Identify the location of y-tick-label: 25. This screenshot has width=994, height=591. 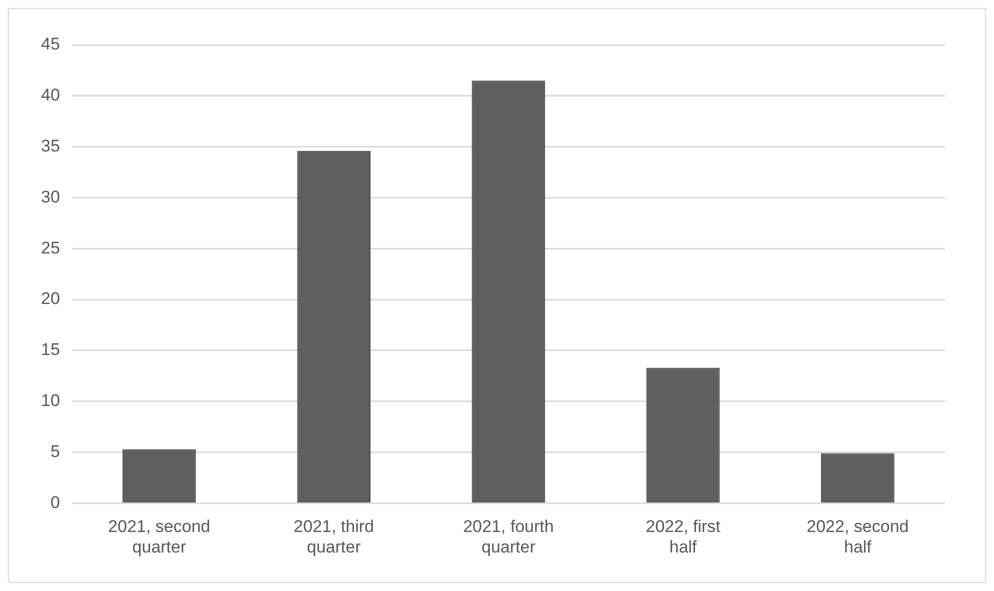
(50, 248).